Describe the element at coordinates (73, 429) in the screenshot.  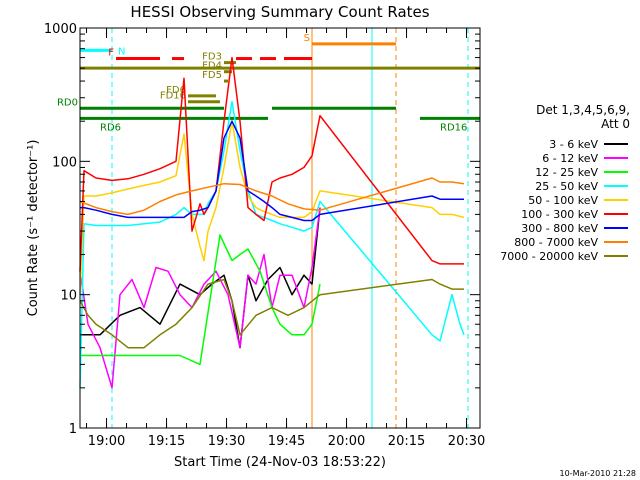
I see `y-tick-label-0: 1` at that location.